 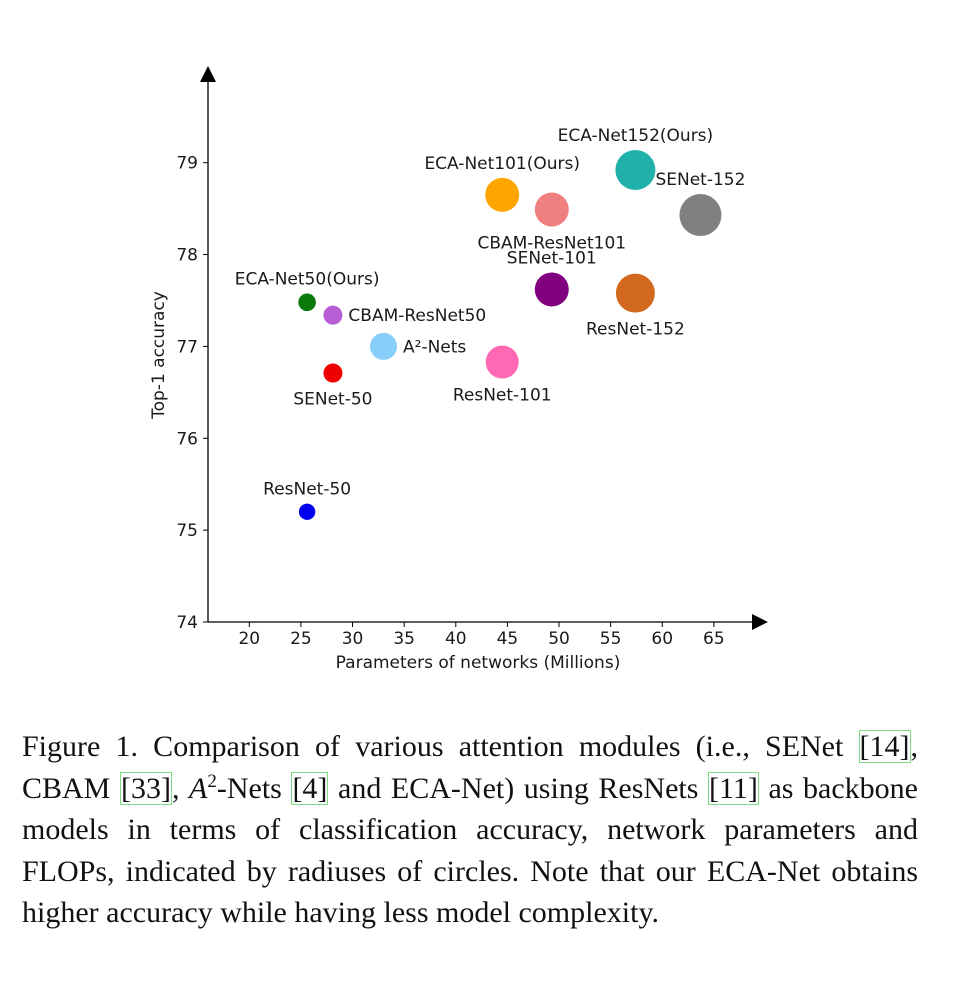 I want to click on point-label: ECA-Net101(Ours), so click(x=502, y=164).